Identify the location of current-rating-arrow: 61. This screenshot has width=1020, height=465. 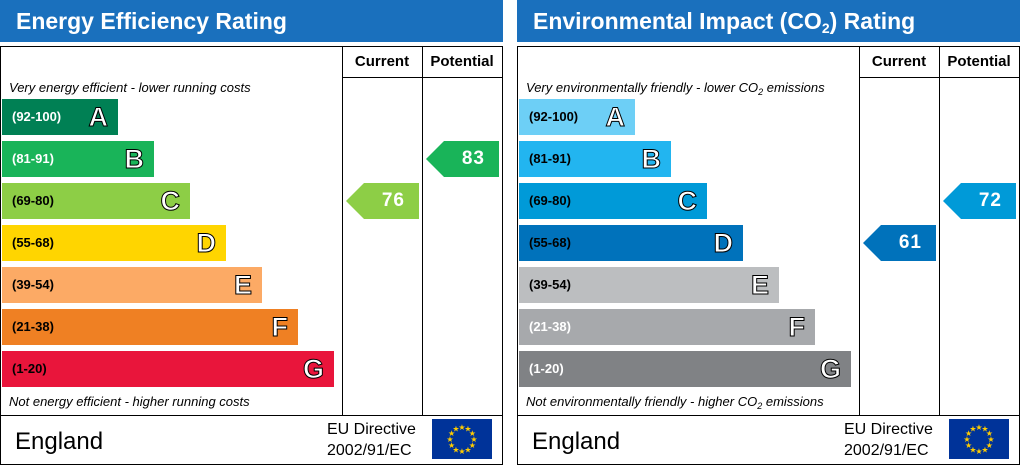
(899, 243).